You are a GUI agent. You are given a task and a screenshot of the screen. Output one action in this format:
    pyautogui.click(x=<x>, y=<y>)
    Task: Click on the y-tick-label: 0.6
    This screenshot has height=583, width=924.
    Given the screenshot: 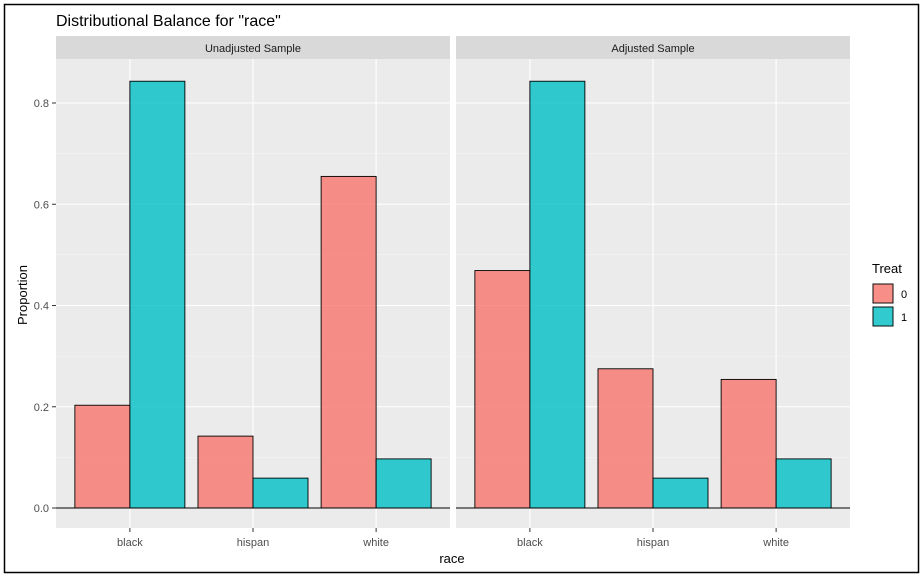 What is the action you would take?
    pyautogui.click(x=41, y=205)
    